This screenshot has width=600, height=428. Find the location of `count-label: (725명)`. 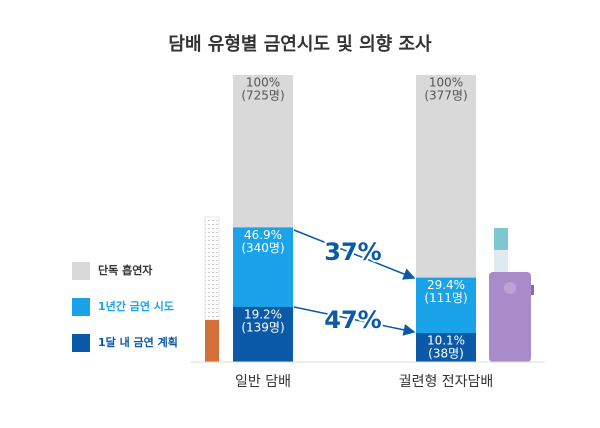

count-label: (725명) is located at coordinates (262, 96).